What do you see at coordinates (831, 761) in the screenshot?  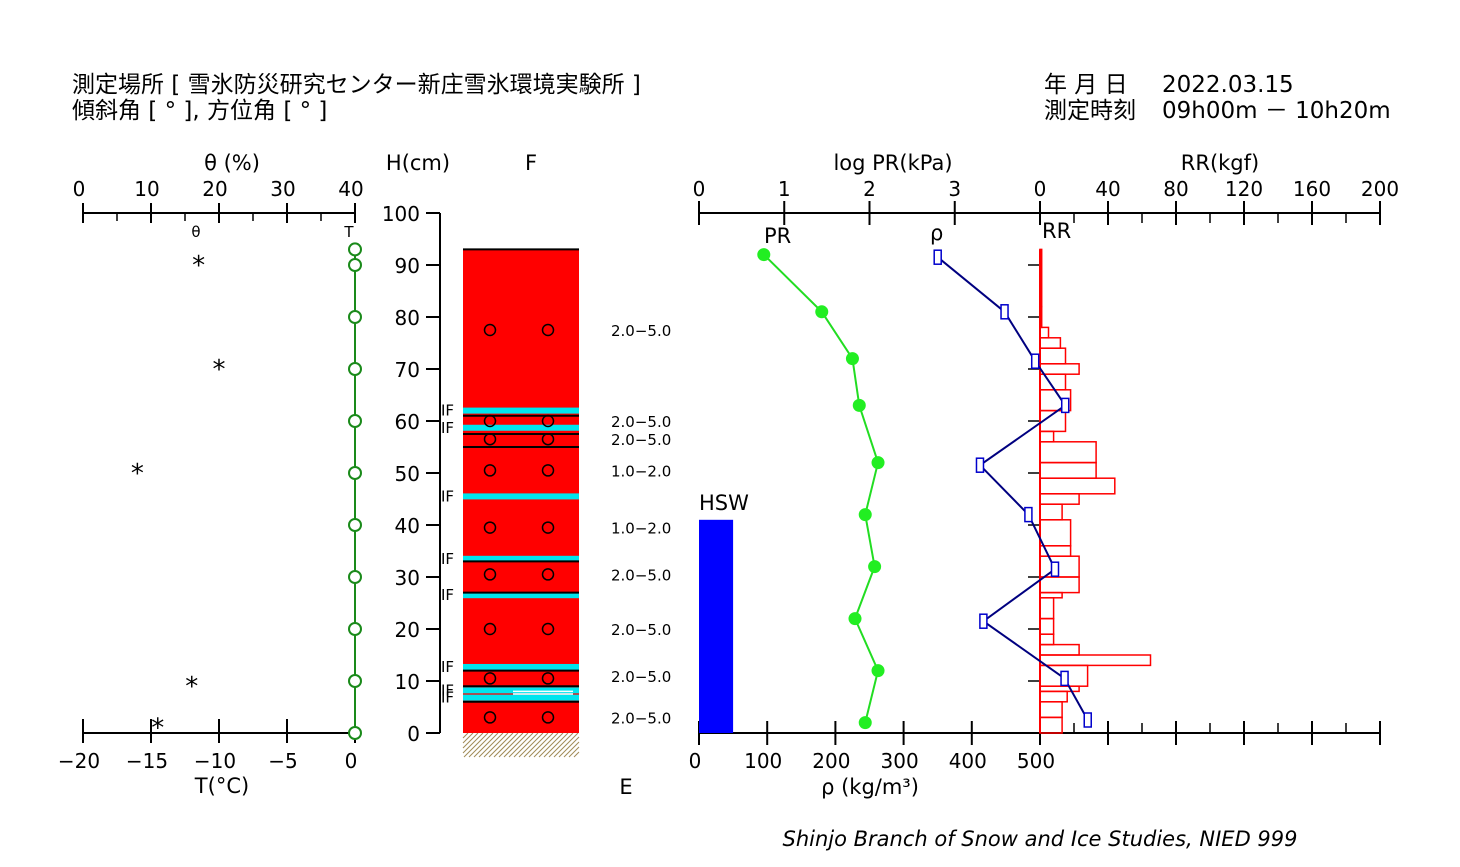 I see `rho-tick-label: 200` at bounding box center [831, 761].